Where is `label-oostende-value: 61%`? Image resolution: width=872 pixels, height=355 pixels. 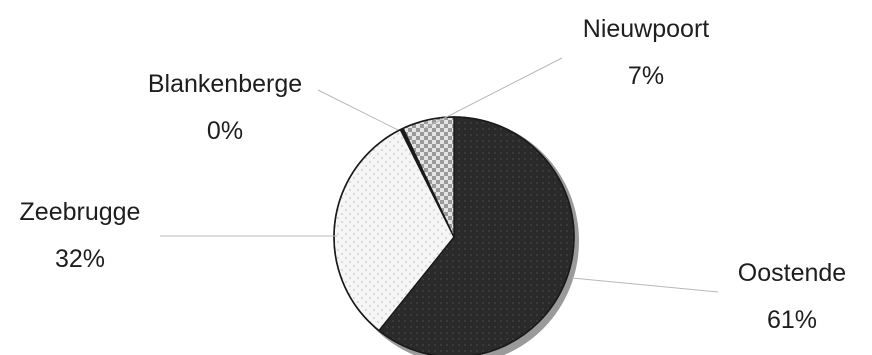 label-oostende-value: 61% is located at coordinates (792, 320).